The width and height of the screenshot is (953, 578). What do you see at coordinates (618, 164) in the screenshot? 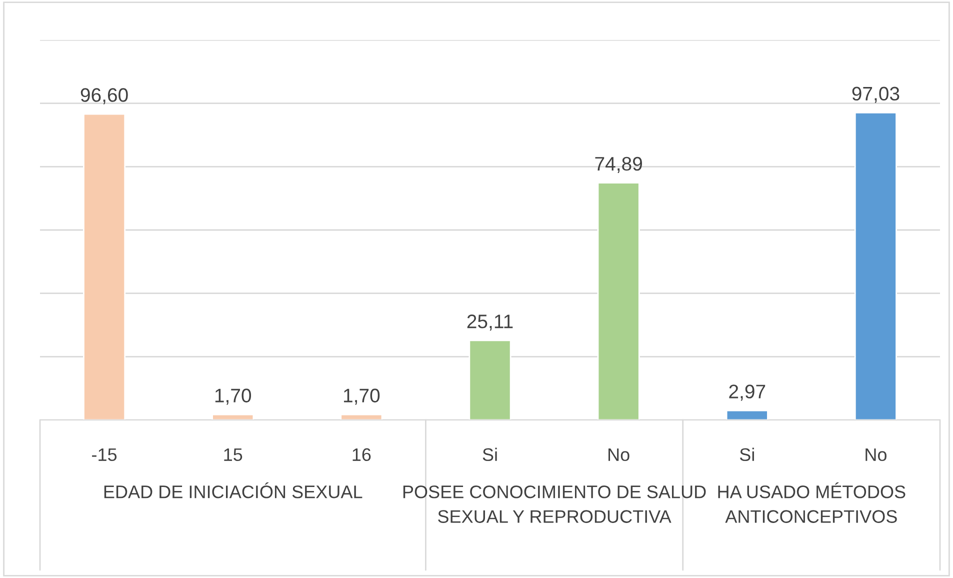
I see `data-label: 74,89` at bounding box center [618, 164].